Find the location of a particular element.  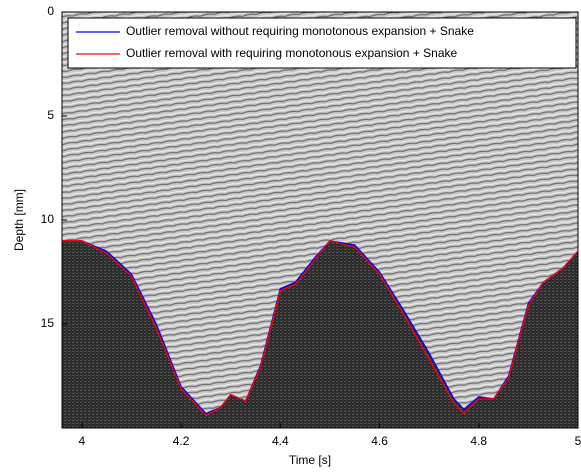

y-tick-label: 10 is located at coordinates (48, 219).